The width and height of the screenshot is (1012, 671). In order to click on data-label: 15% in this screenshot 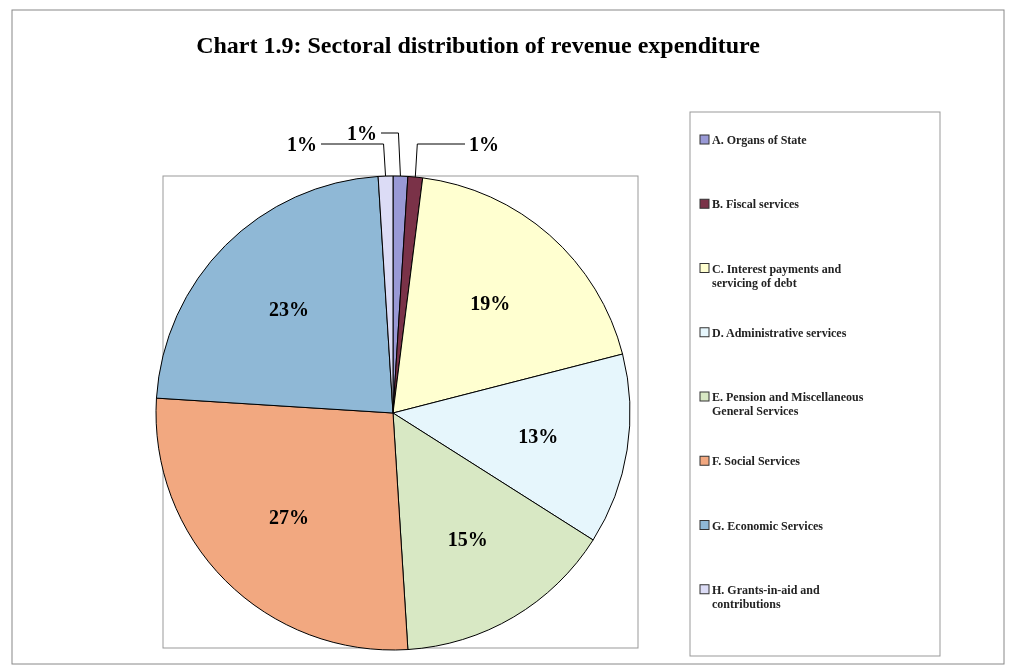, I will do `click(467, 539)`.